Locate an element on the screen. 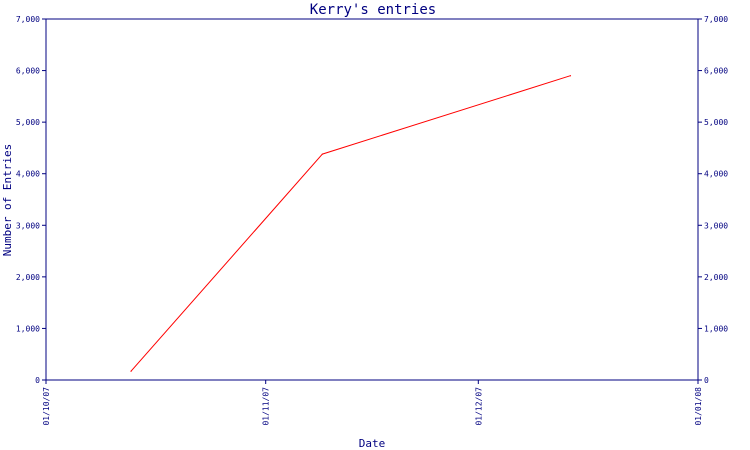  y-tick-label-left-2: 2,000 is located at coordinates (28, 277).